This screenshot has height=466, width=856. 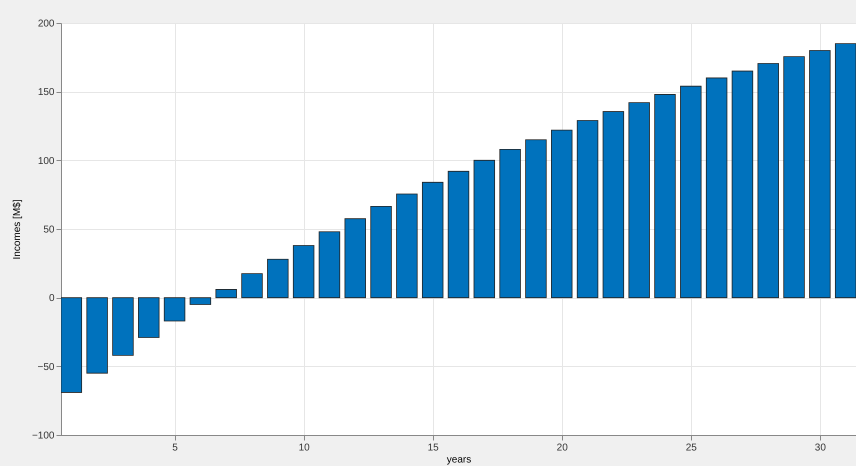 What do you see at coordinates (692, 448) in the screenshot?
I see `x-tick-label: 25` at bounding box center [692, 448].